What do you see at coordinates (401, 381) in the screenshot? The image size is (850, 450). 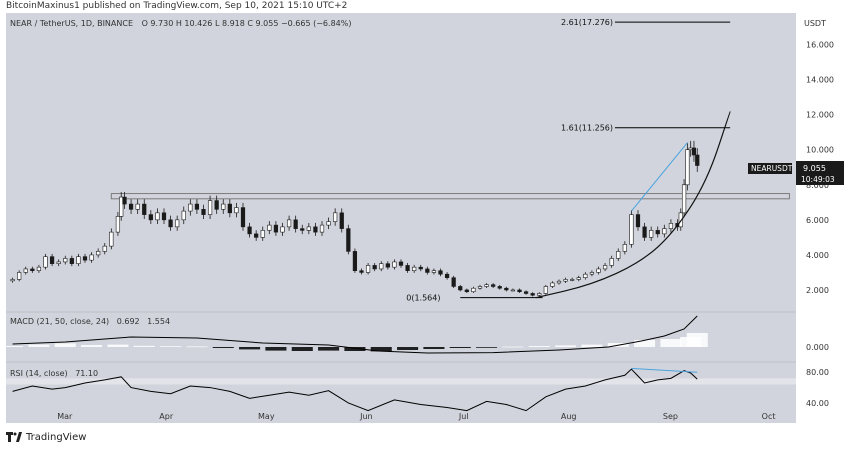 I see `rsi-band` at bounding box center [401, 381].